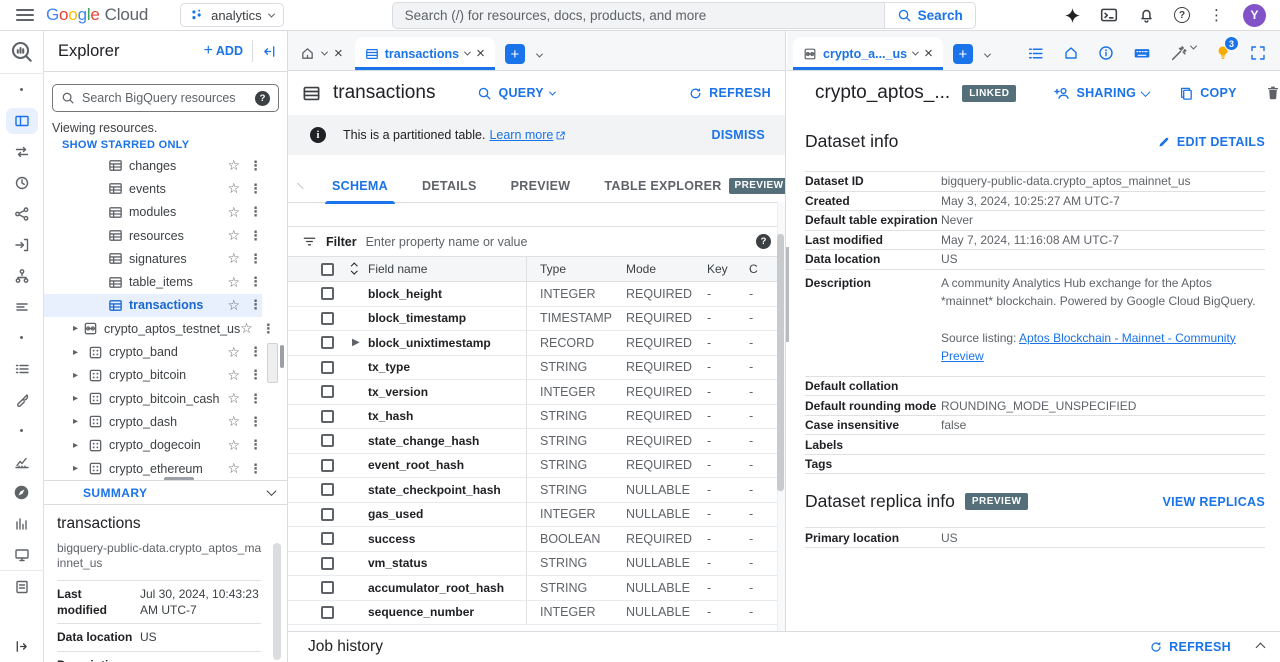 The width and height of the screenshot is (1280, 662). What do you see at coordinates (282, 356) in the screenshot?
I see `panel-scrollbar` at bounding box center [282, 356].